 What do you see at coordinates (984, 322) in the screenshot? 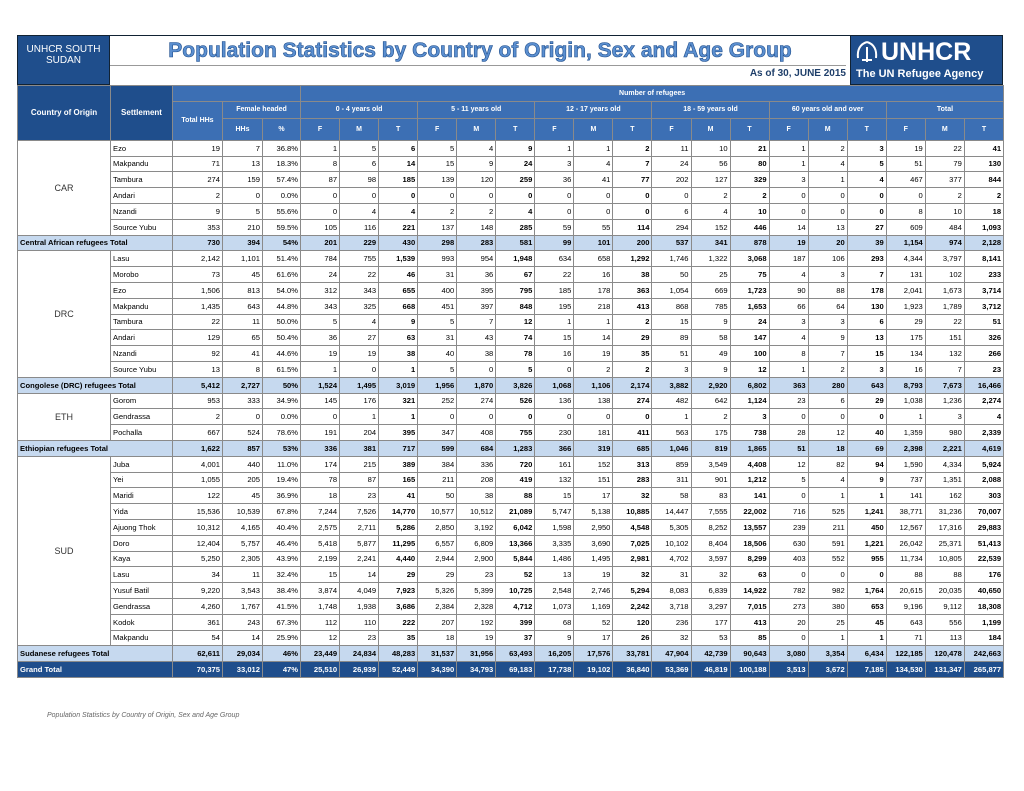
I see `cell: 51` at bounding box center [984, 322].